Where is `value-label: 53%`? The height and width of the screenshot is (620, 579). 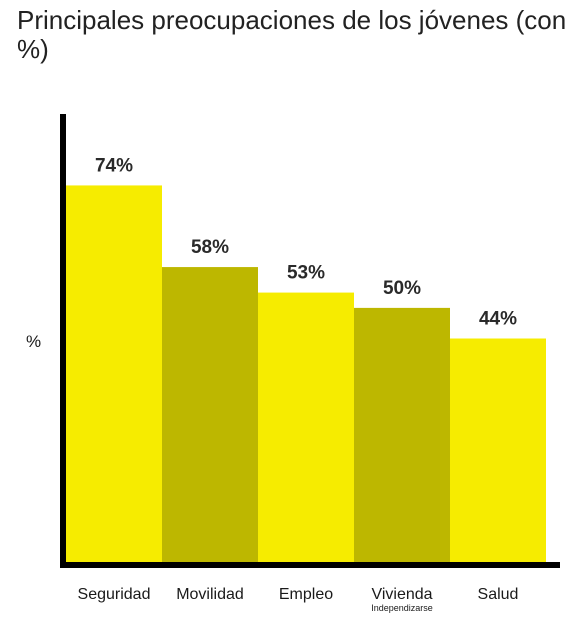 value-label: 53% is located at coordinates (306, 273).